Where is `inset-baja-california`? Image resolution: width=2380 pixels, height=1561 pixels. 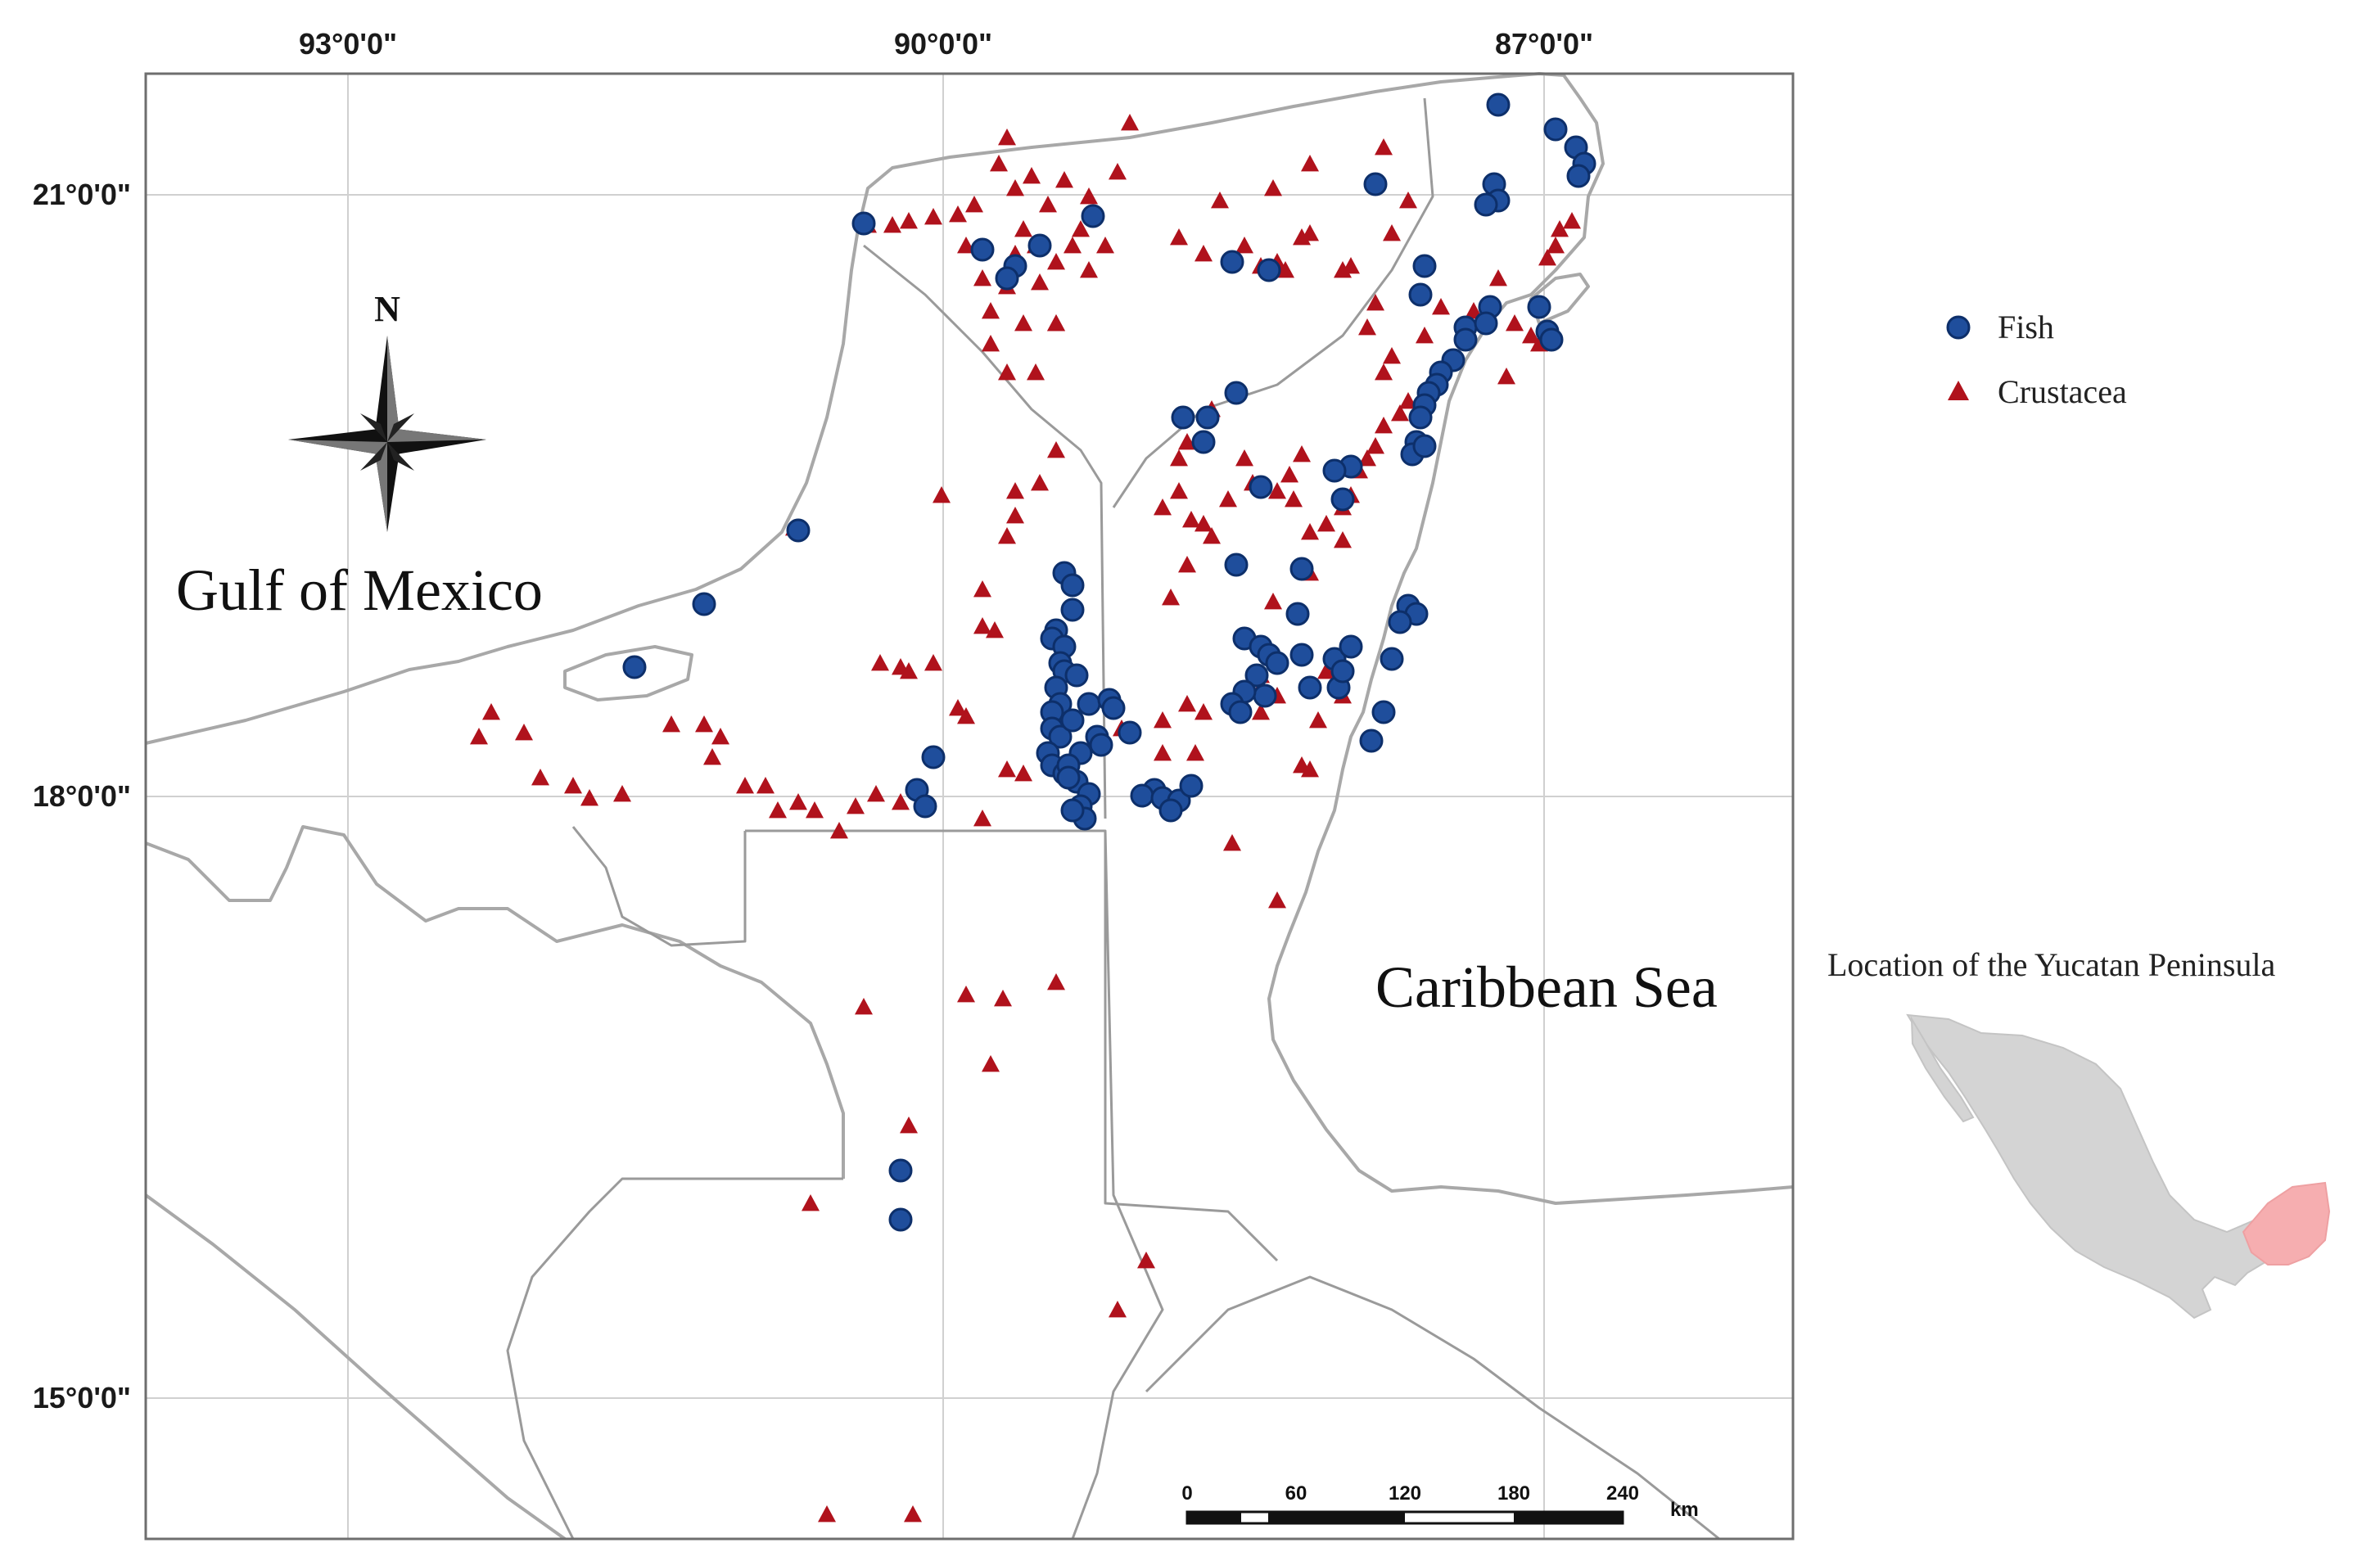
inset-baja-california is located at coordinates (1942, 1070).